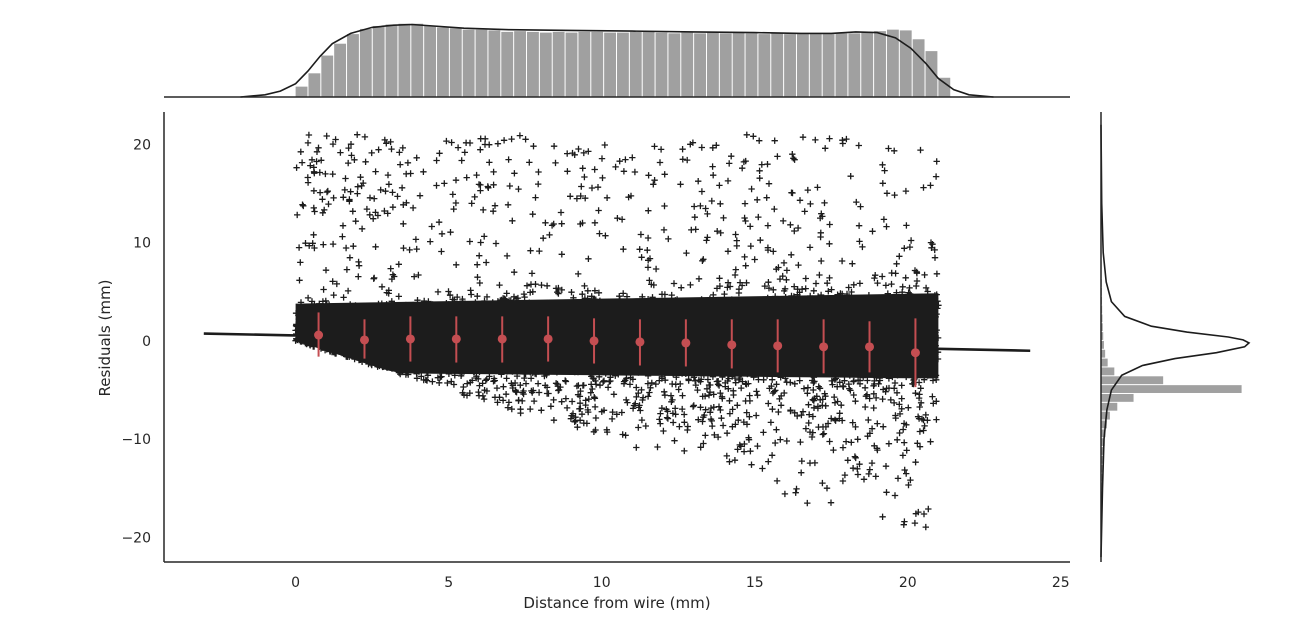 This screenshot has width=1296, height=634. Describe the element at coordinates (616, 603) in the screenshot. I see `x-axis-title: Distance from wire (mm)` at that location.